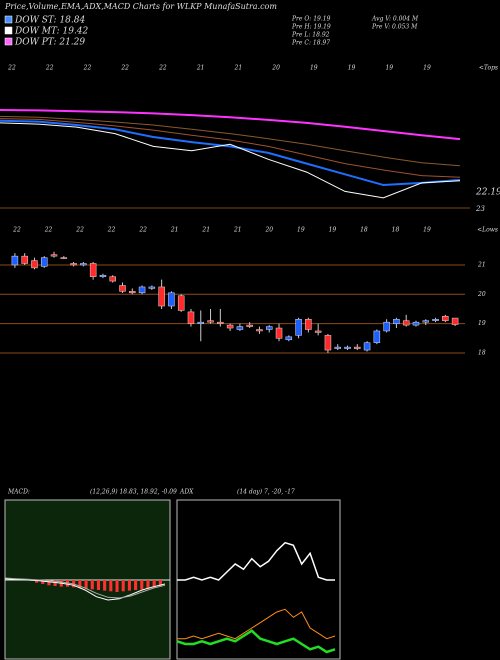 The image size is (500, 660). What do you see at coordinates (481, 294) in the screenshot?
I see `y-tick-label: 20` at bounding box center [481, 294].